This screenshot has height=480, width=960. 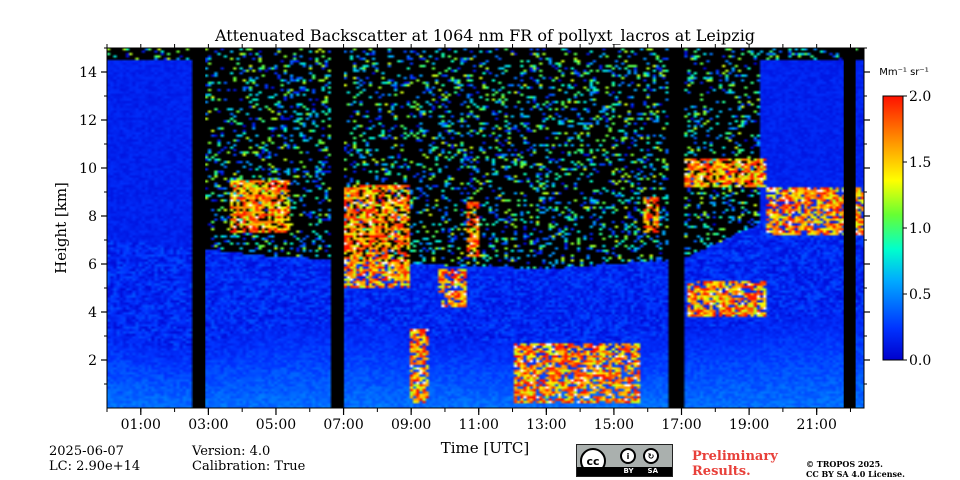 What do you see at coordinates (88, 169) in the screenshot?
I see `y-tick-label: 10` at bounding box center [88, 169].